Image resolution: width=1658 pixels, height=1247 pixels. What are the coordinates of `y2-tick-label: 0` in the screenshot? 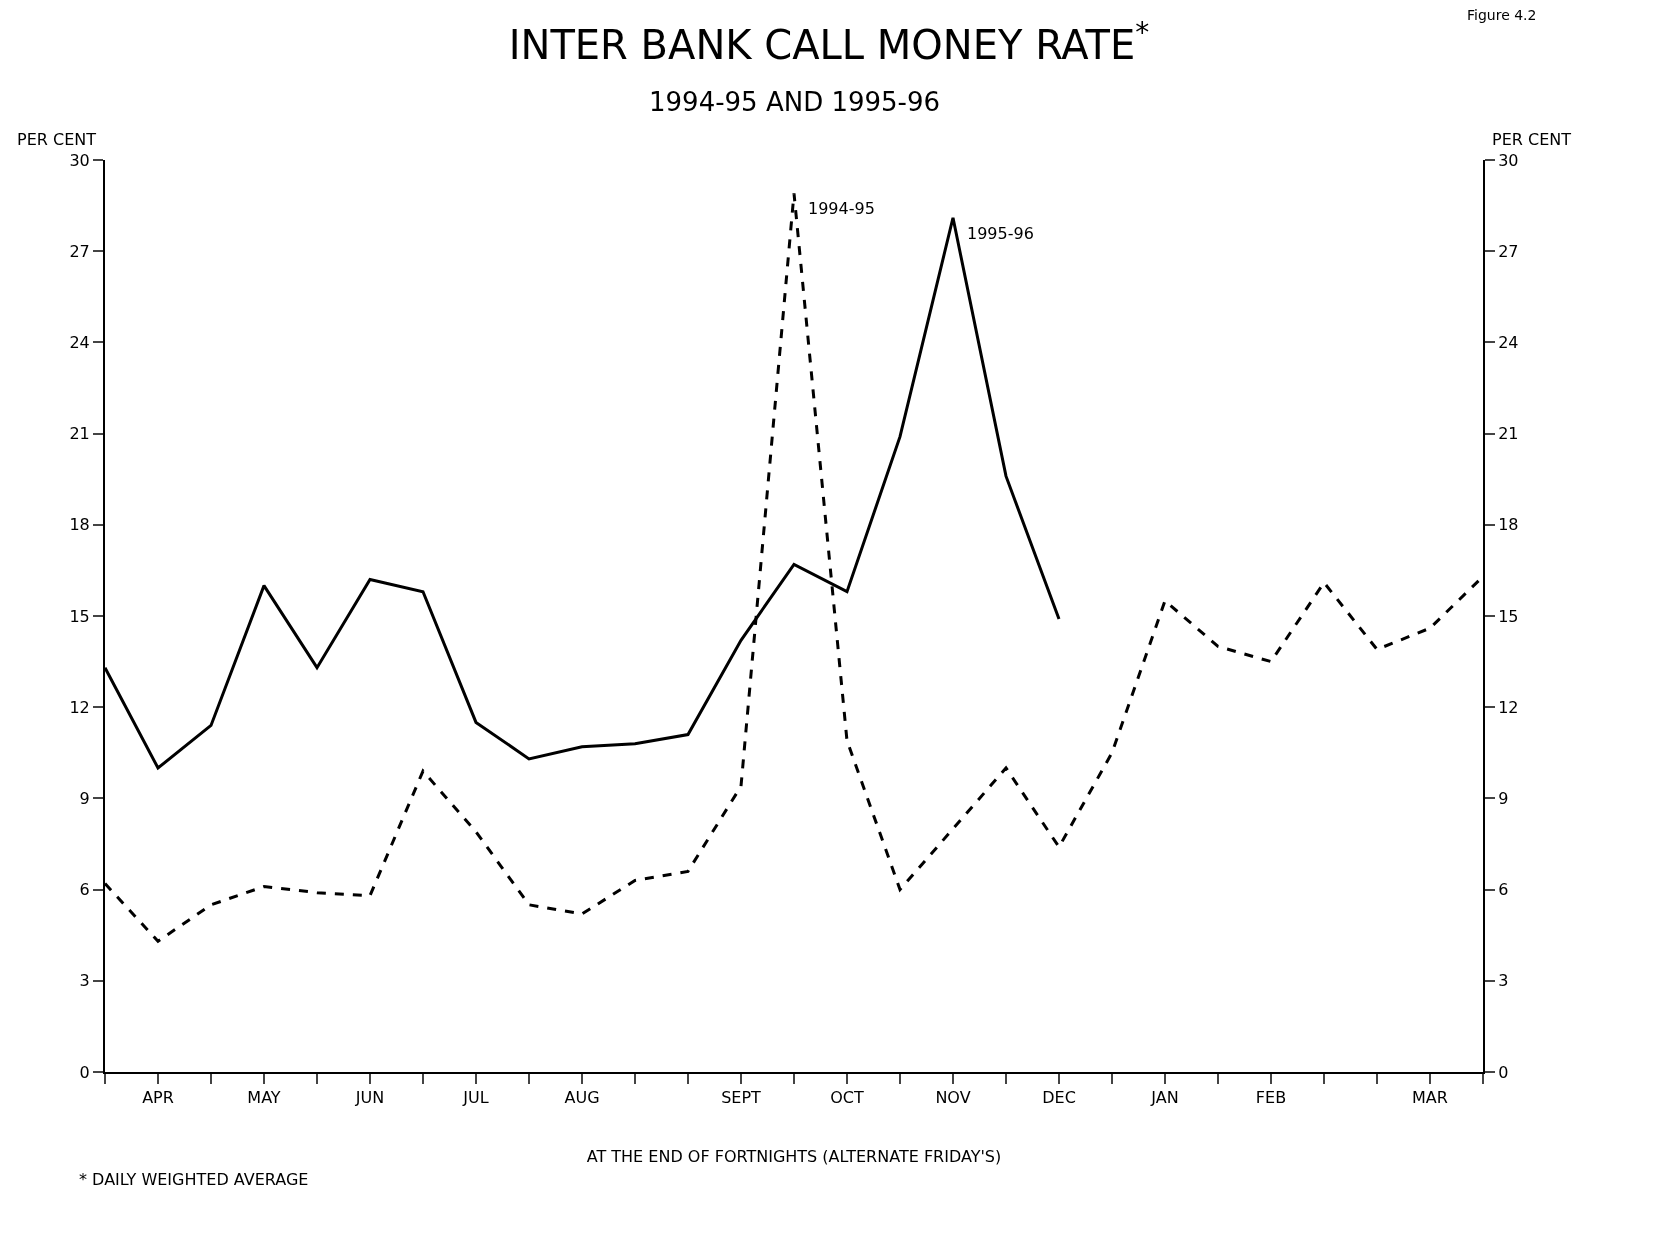 It's located at (1503, 1072).